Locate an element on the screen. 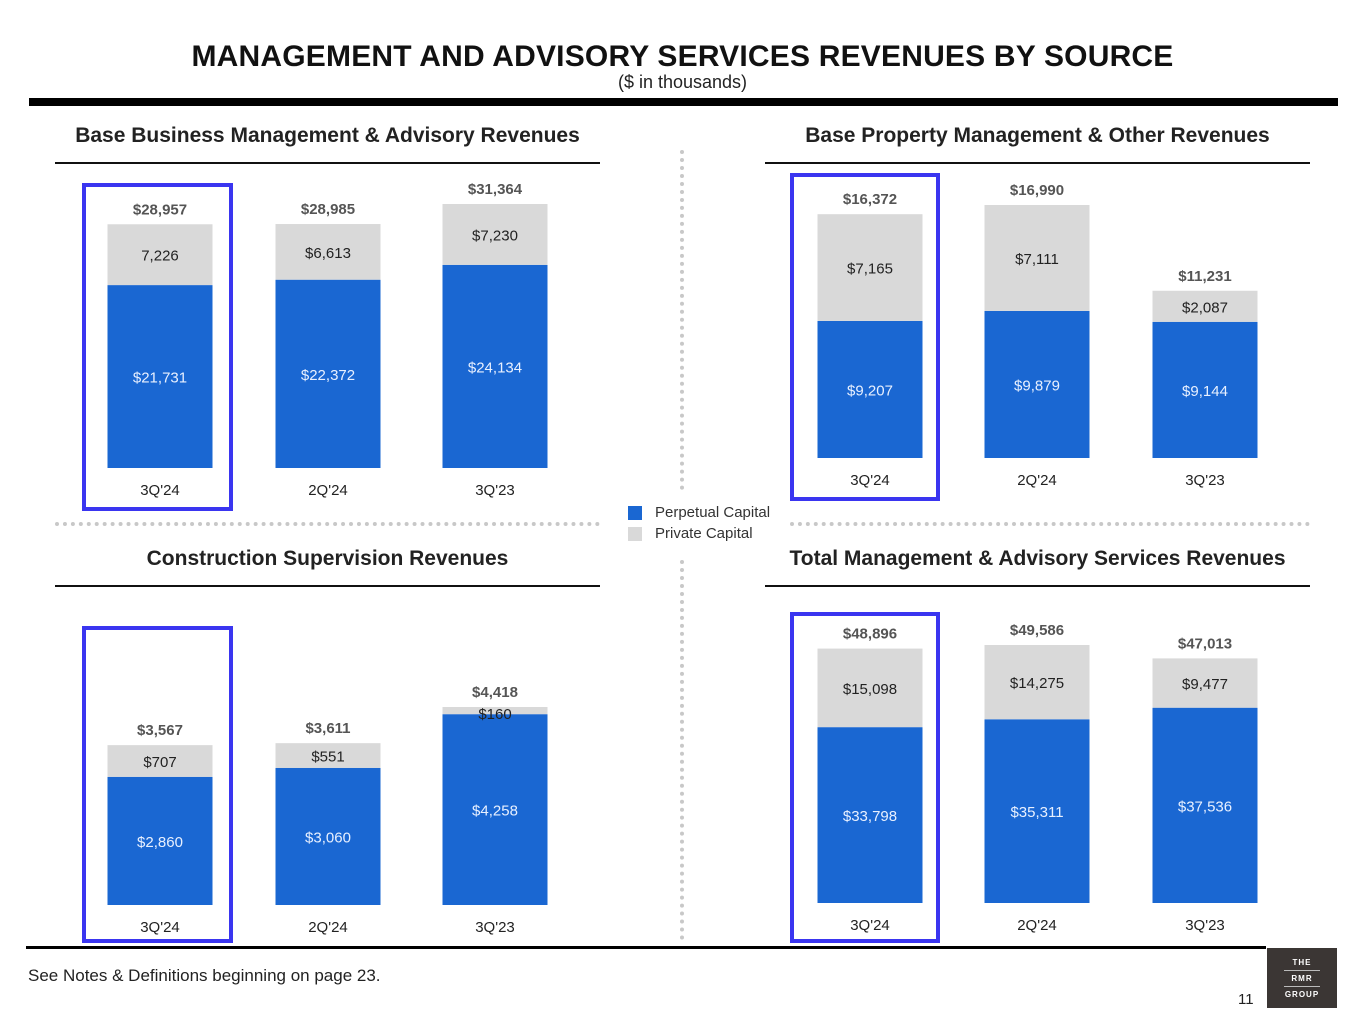 The width and height of the screenshot is (1365, 1024). data-label-total: $11,231 is located at coordinates (1204, 276).